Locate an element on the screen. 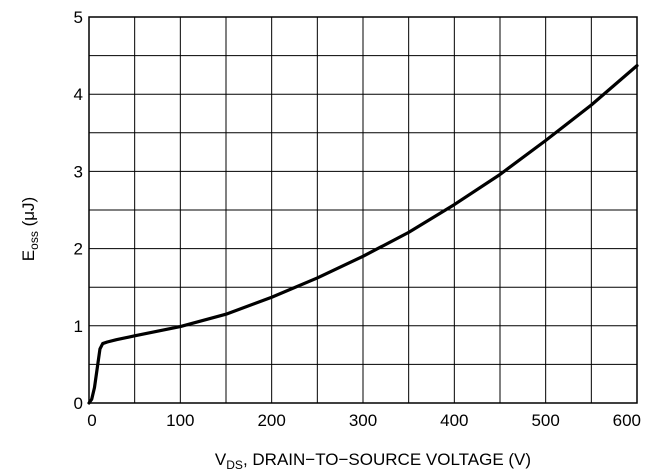 The height and width of the screenshot is (473, 657). x-tick-label: 300 is located at coordinates (363, 420).